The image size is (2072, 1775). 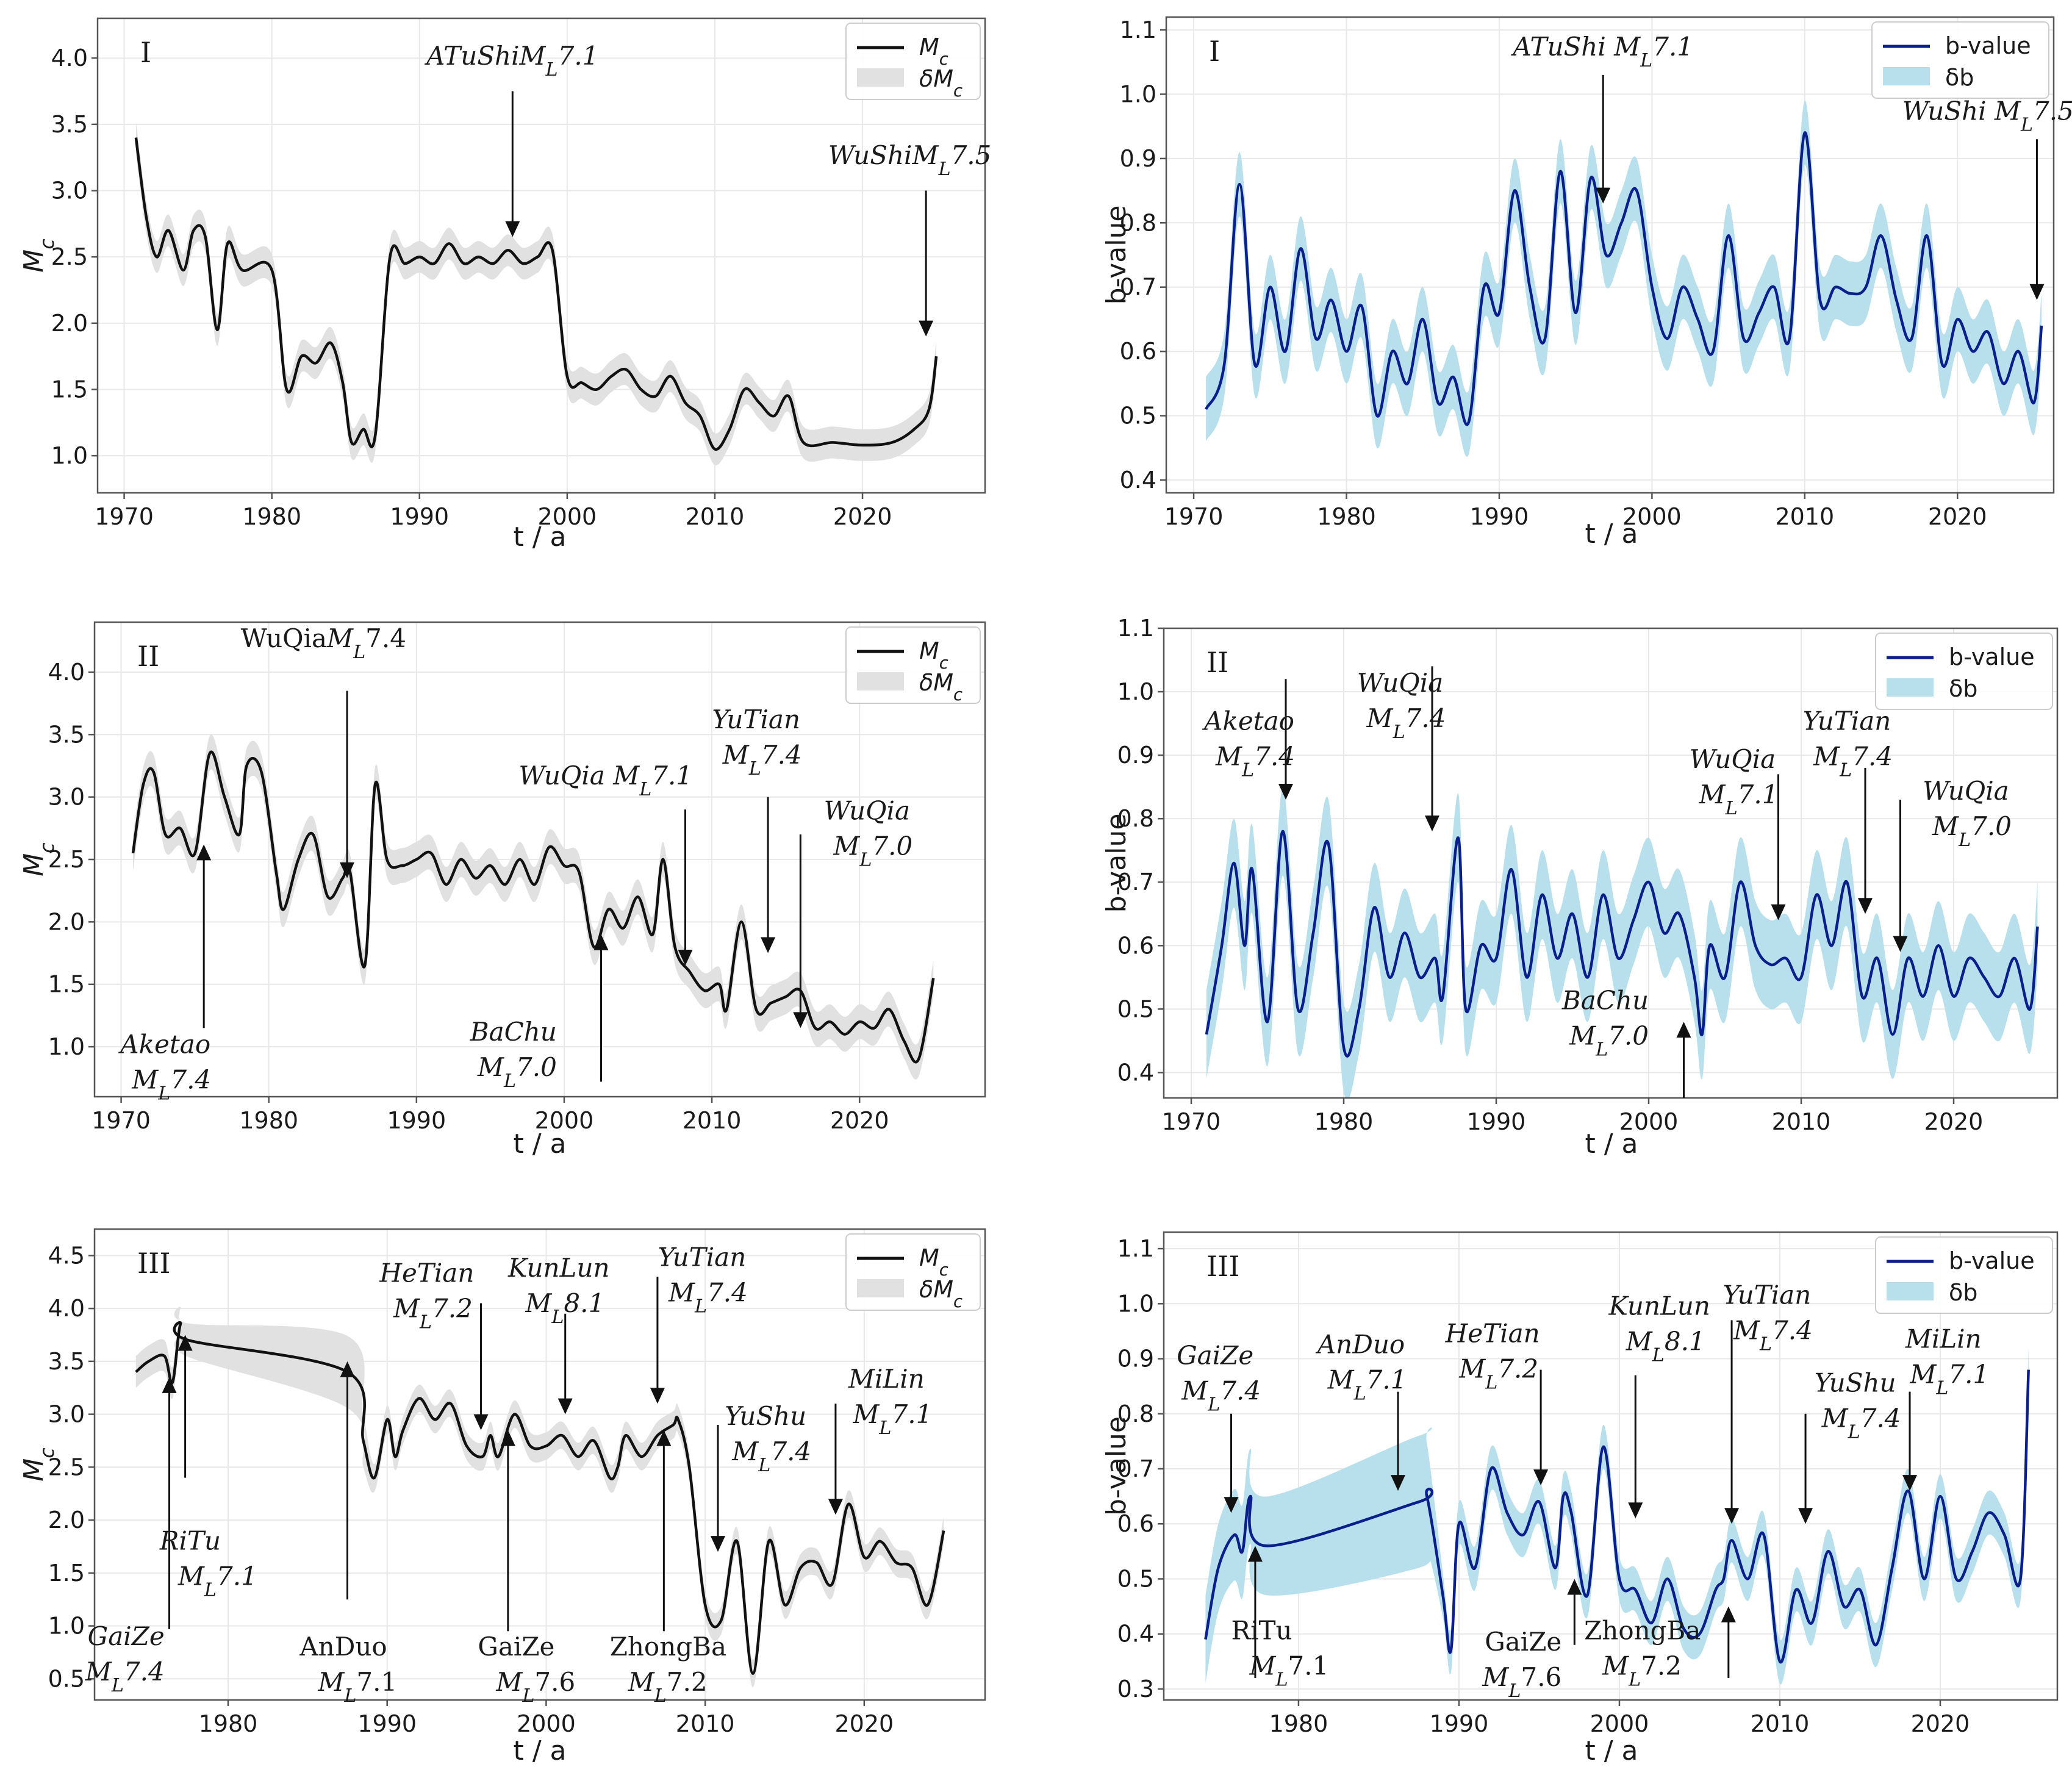 What do you see at coordinates (1138, 223) in the screenshot?
I see `y-tick-label: 0.8` at bounding box center [1138, 223].